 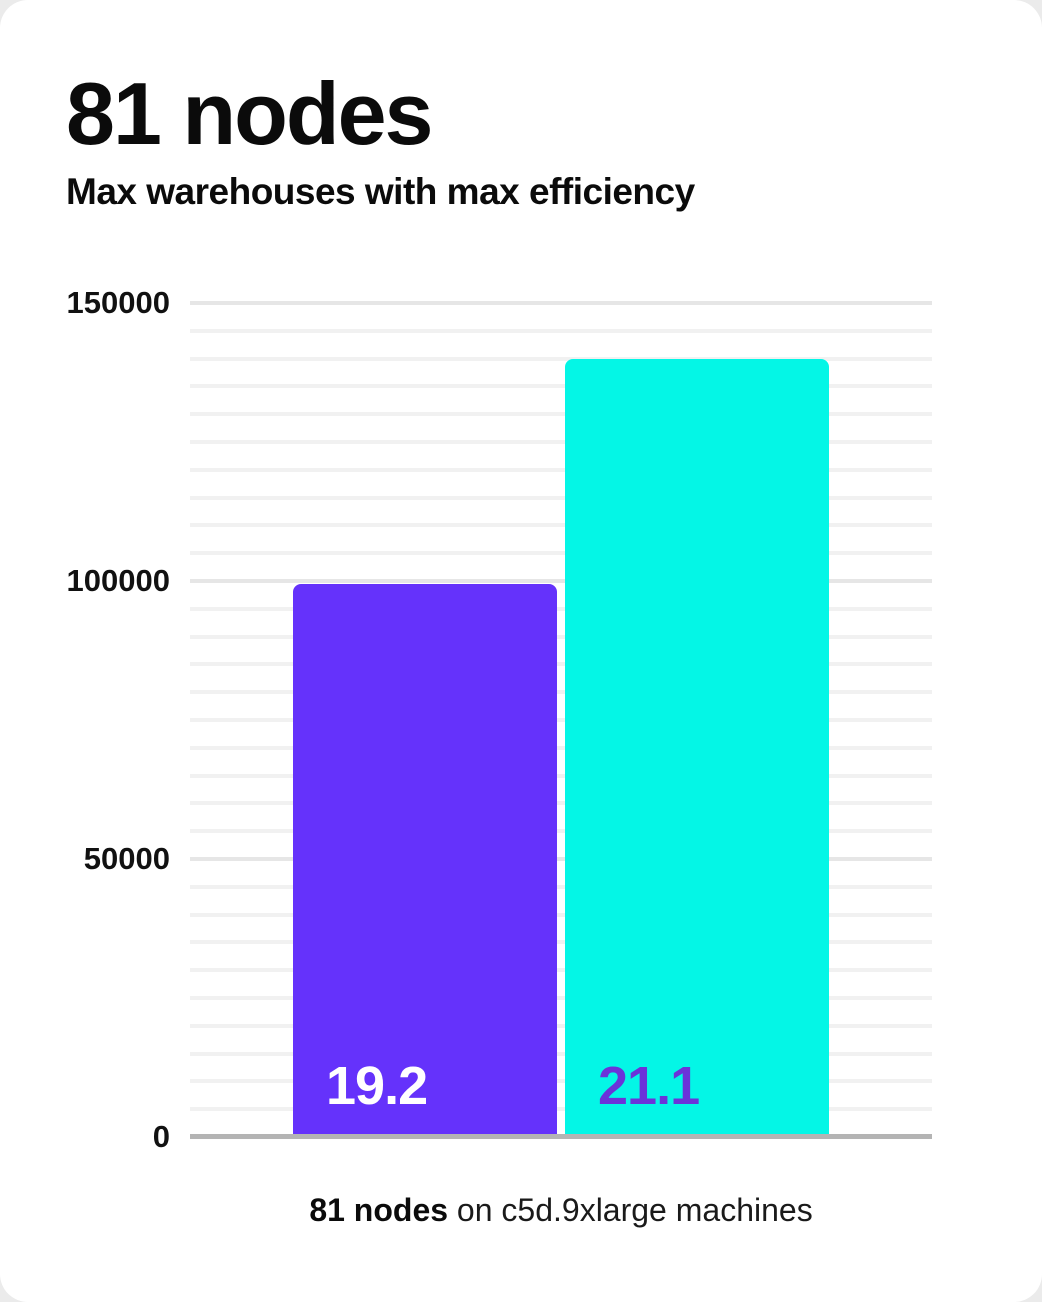 What do you see at coordinates (126, 858) in the screenshot?
I see `y-tick-label-50000: 50000` at bounding box center [126, 858].